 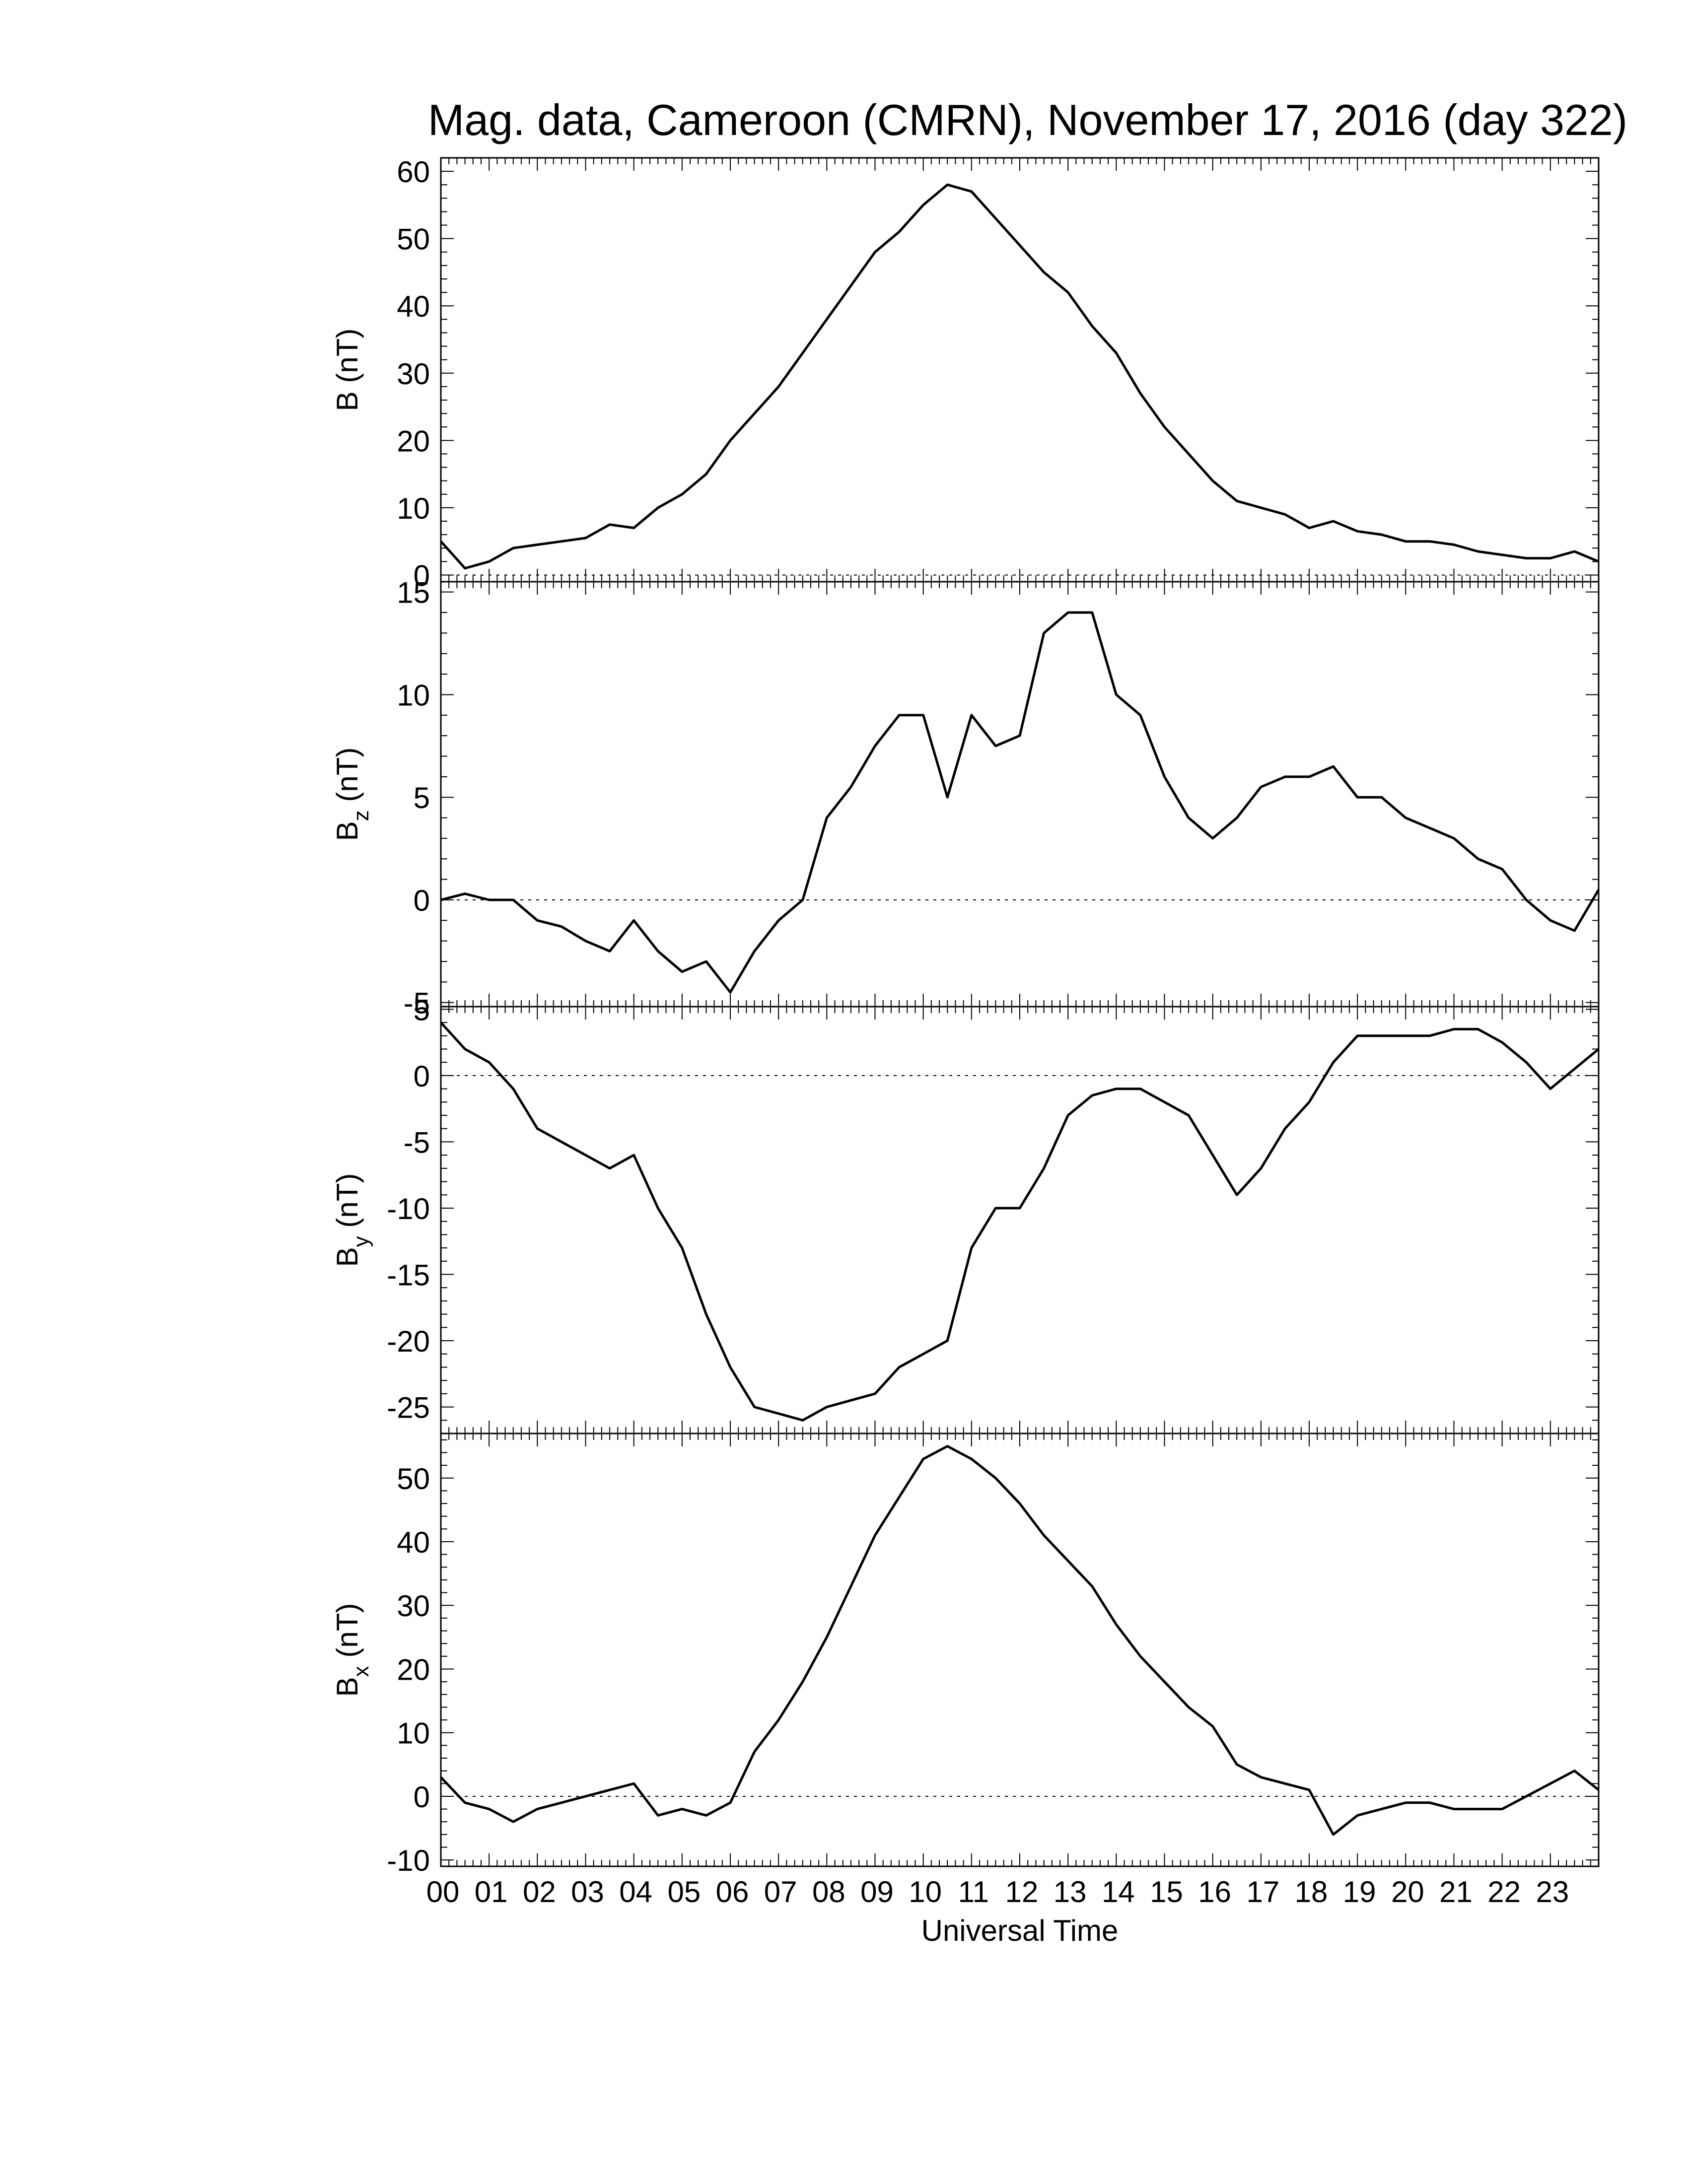 What do you see at coordinates (684, 1892) in the screenshot?
I see `x-tick-label: 05` at bounding box center [684, 1892].